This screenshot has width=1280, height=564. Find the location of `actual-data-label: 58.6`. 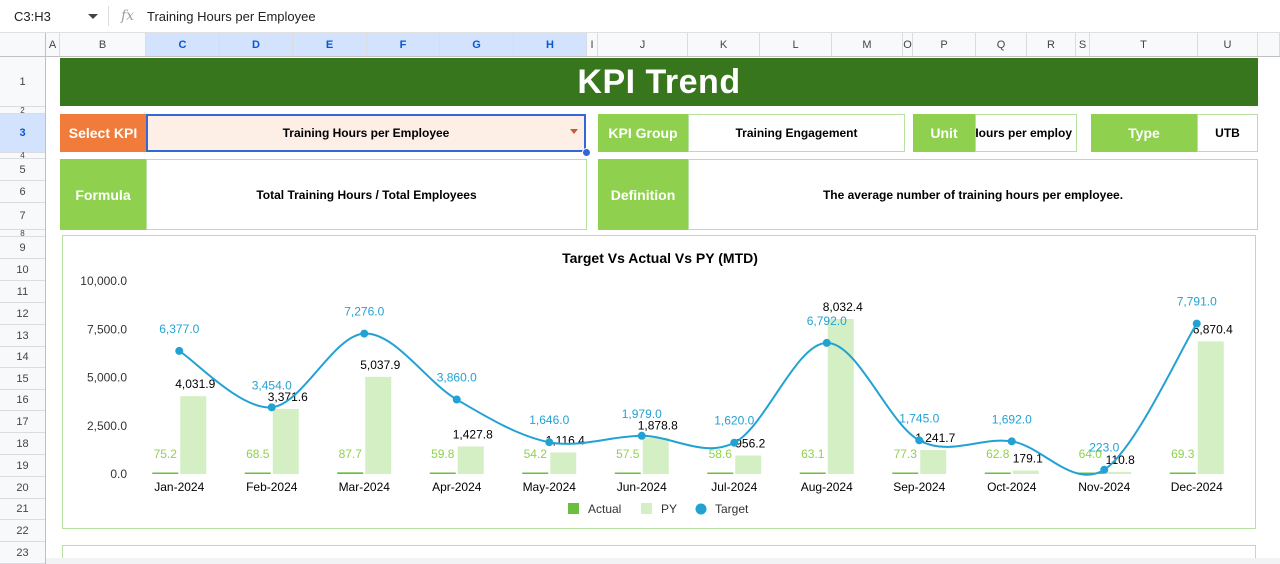

actual-data-label: 58.6 is located at coordinates (721, 454).